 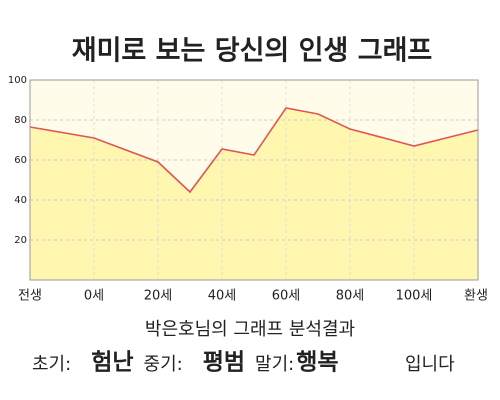 What do you see at coordinates (274, 364) in the screenshot?
I see `result-label: 말기:` at bounding box center [274, 364].